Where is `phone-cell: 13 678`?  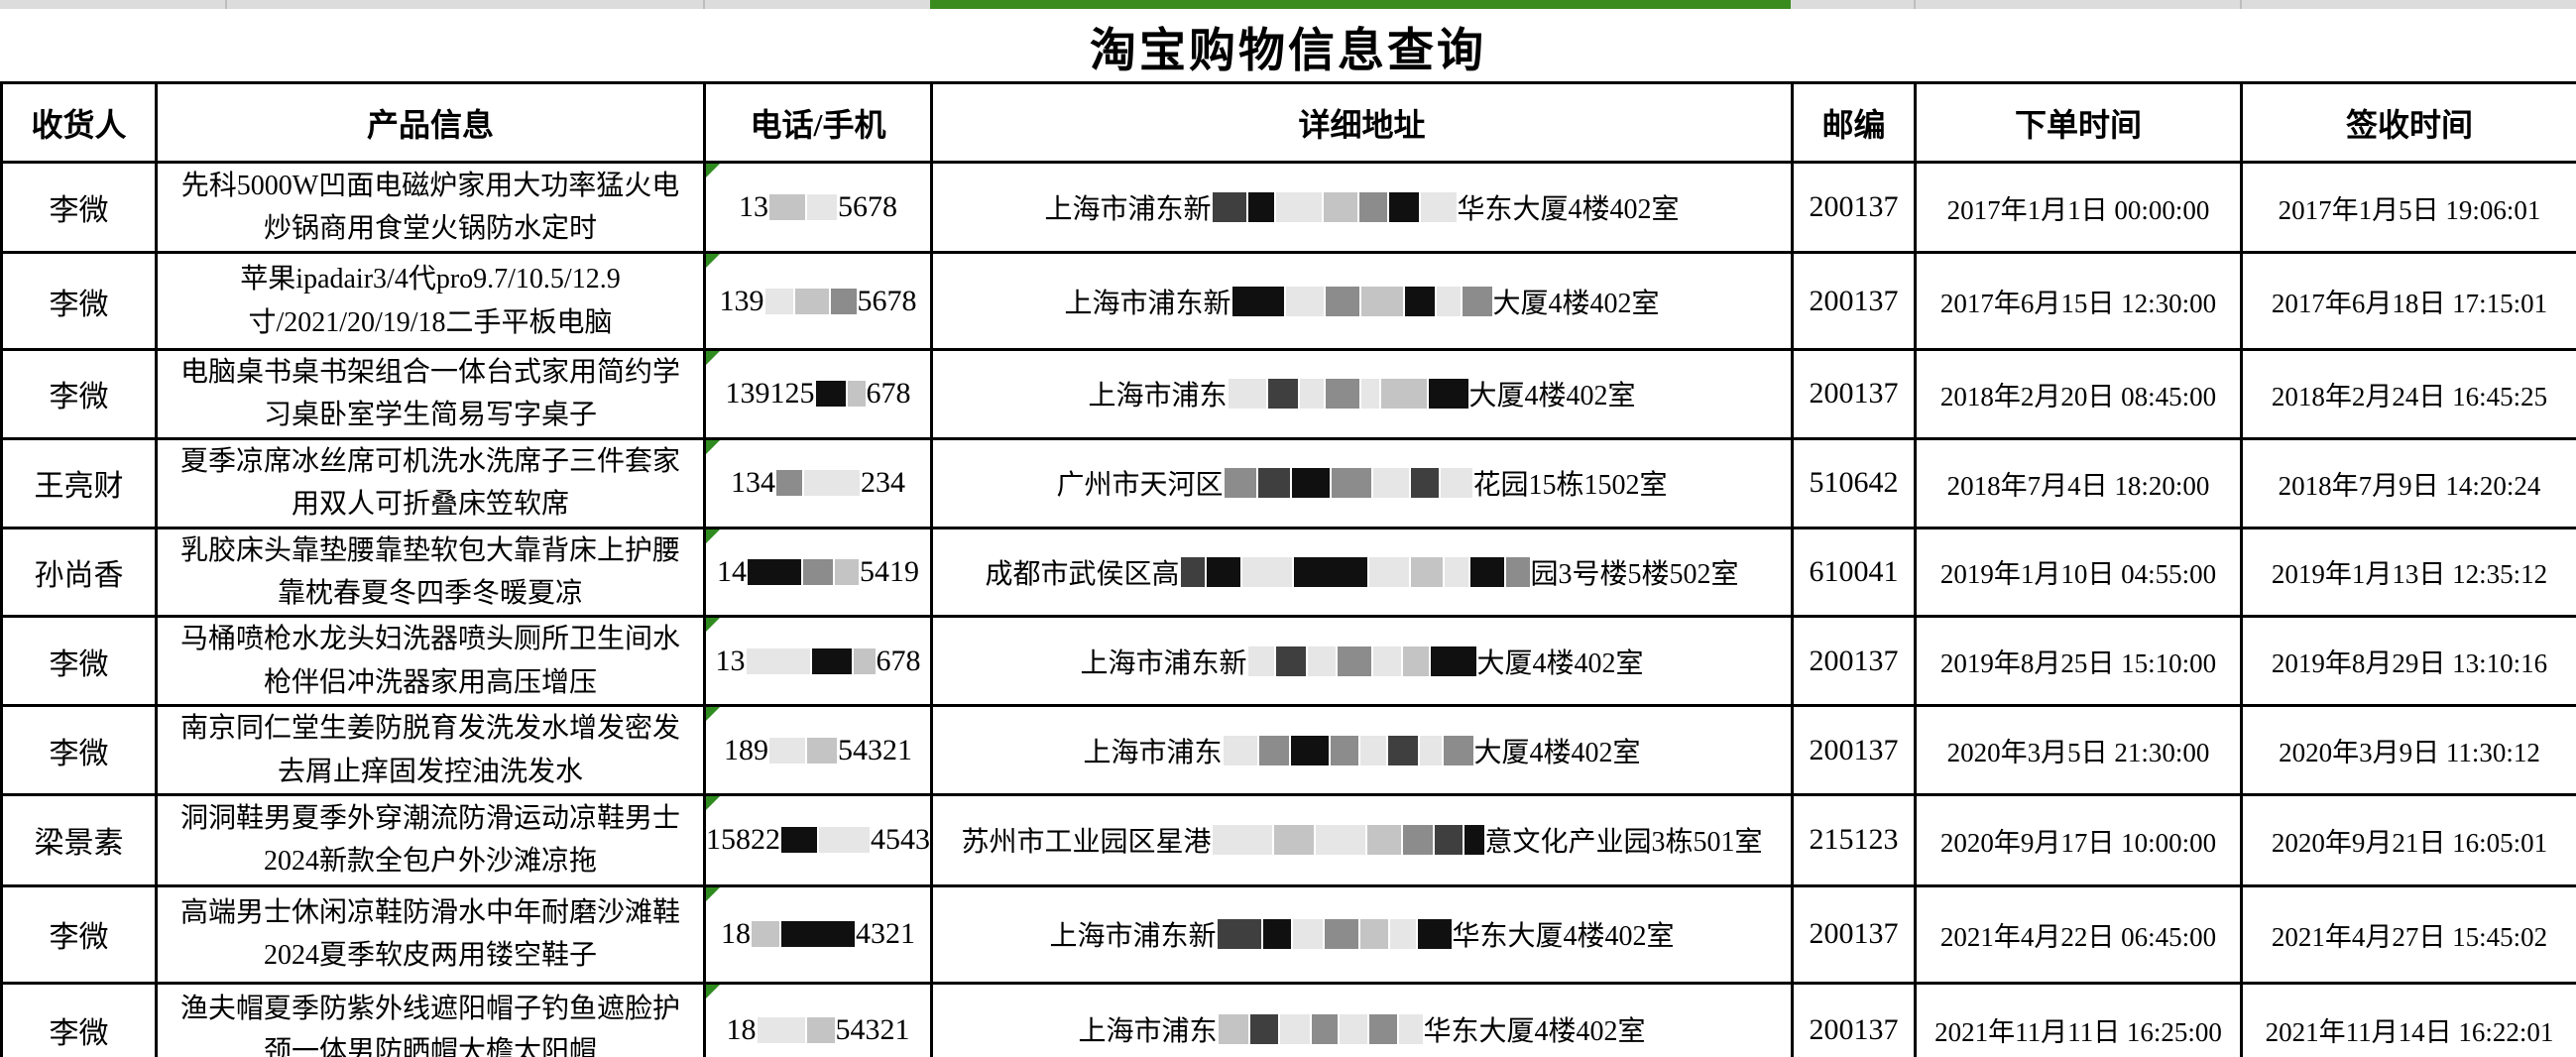
phone-cell: 13 678 is located at coordinates (818, 661).